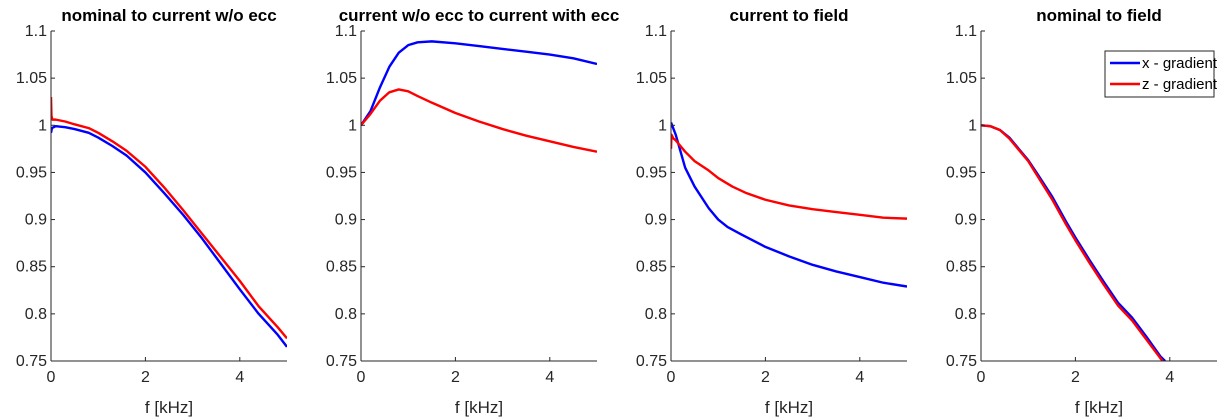  What do you see at coordinates (788, 15) in the screenshot?
I see `subplot-title: current to field` at bounding box center [788, 15].